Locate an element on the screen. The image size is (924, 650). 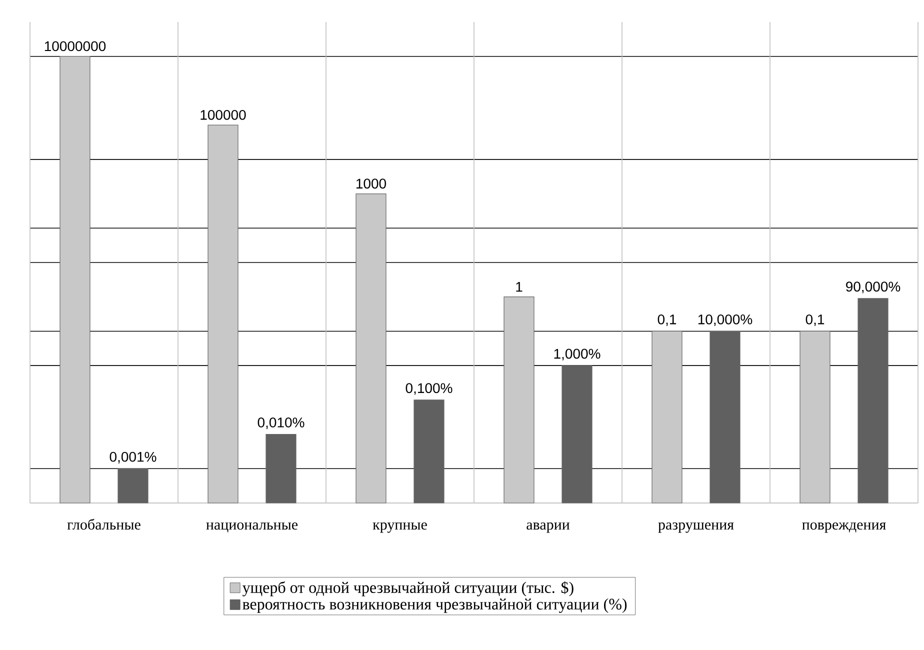
x-tick-label: повреждения is located at coordinates (844, 527).